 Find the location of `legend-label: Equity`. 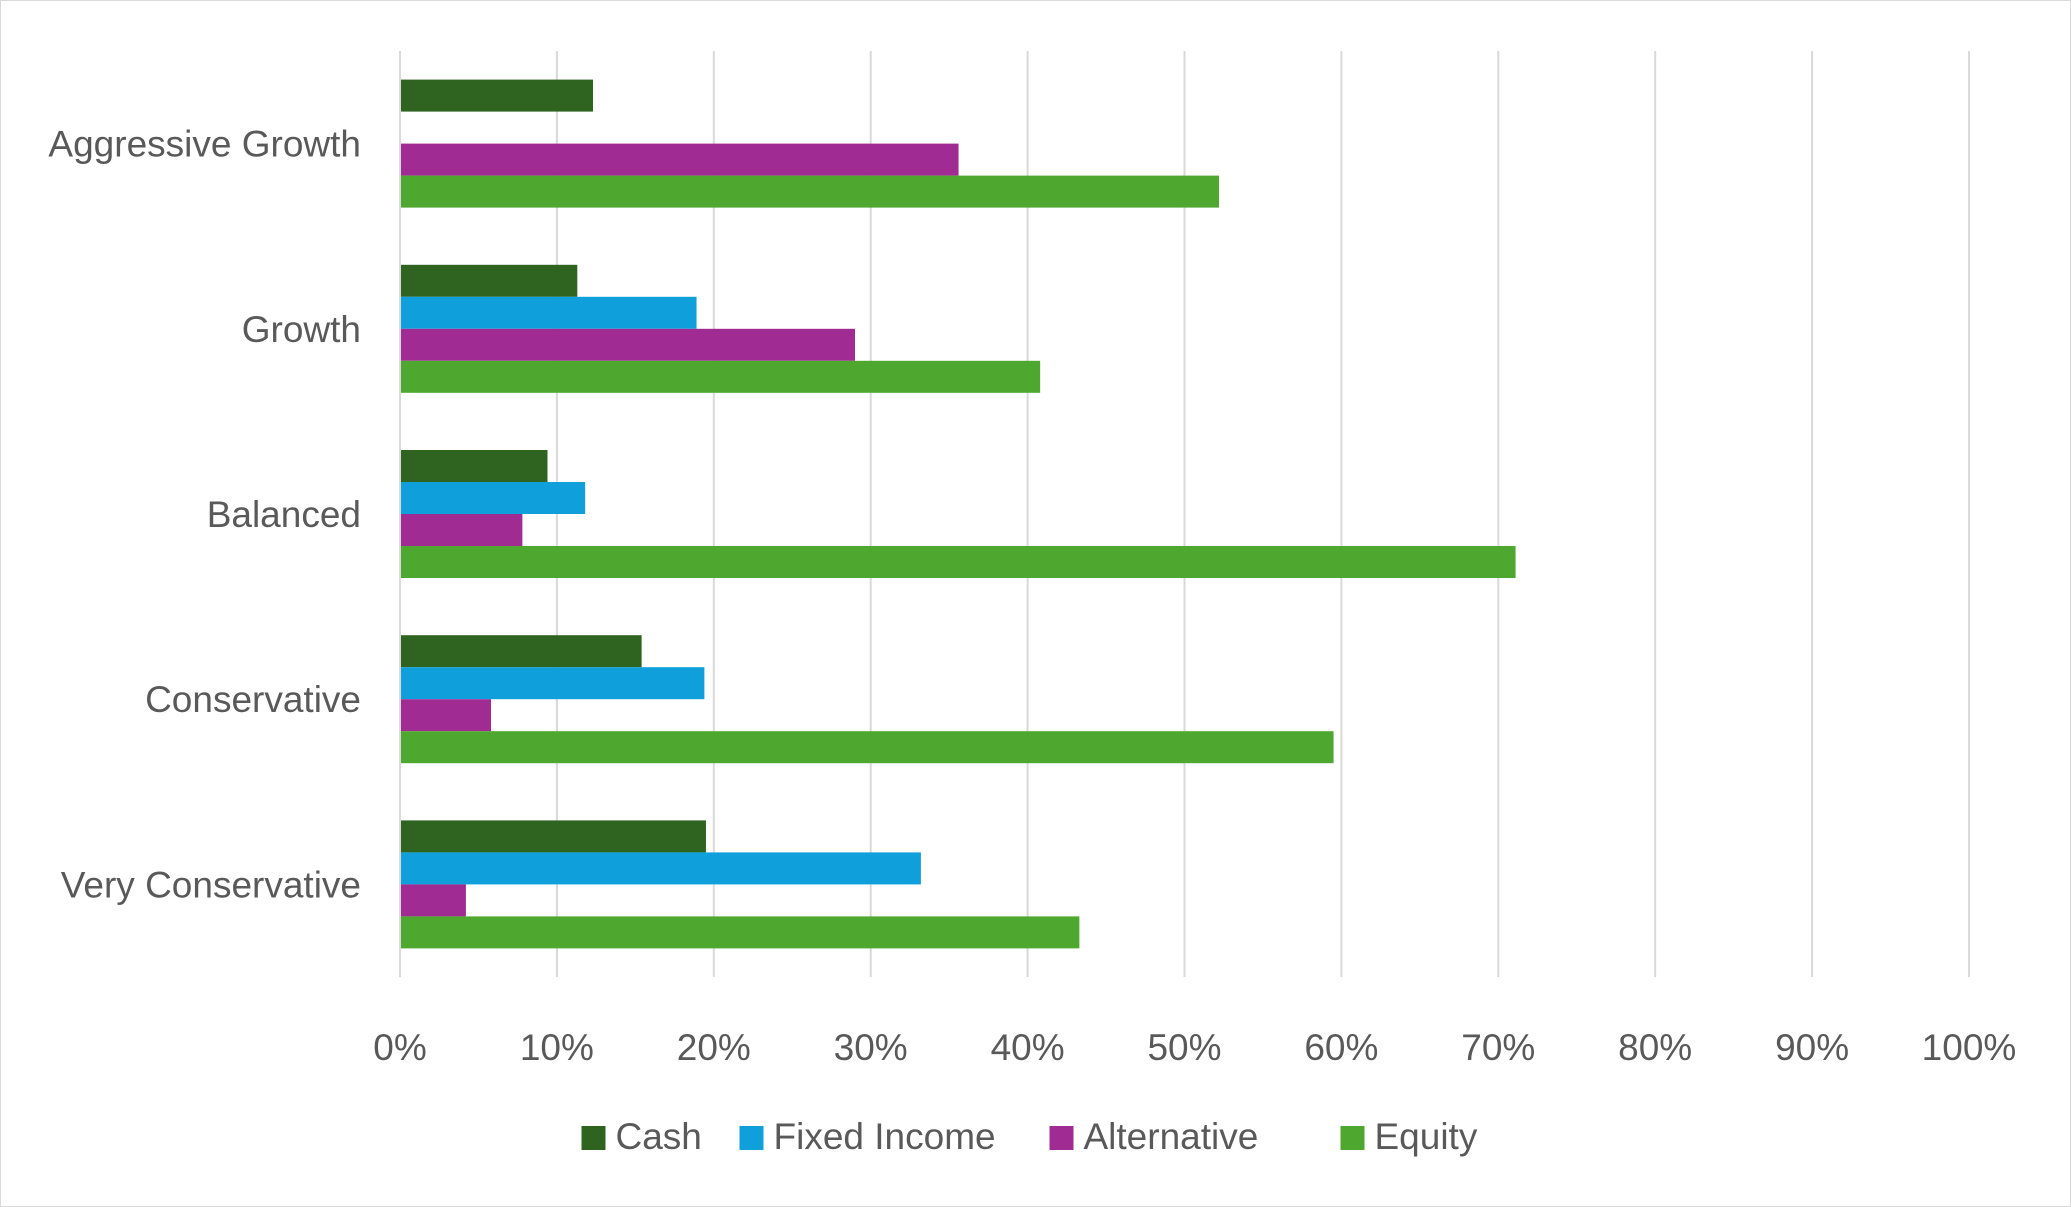

legend-label: Equity is located at coordinates (1426, 1136).